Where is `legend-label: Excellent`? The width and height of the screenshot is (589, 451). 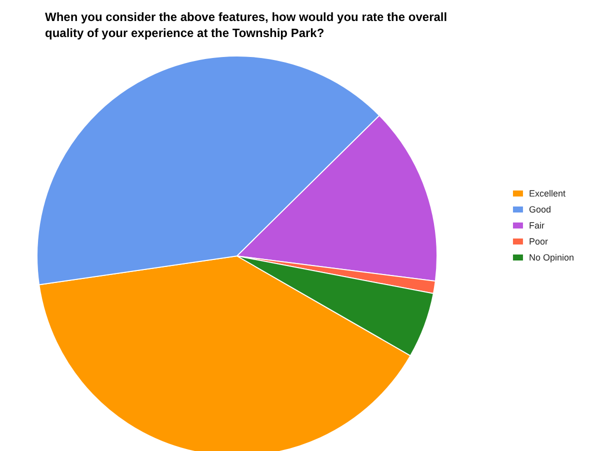 legend-label: Excellent is located at coordinates (547, 193).